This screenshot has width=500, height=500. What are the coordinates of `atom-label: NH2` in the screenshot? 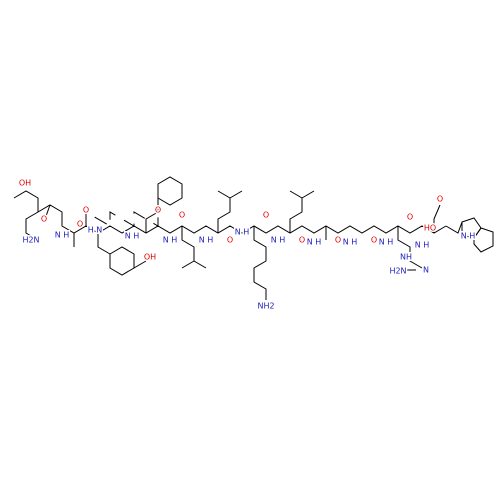 It's located at (265, 306).